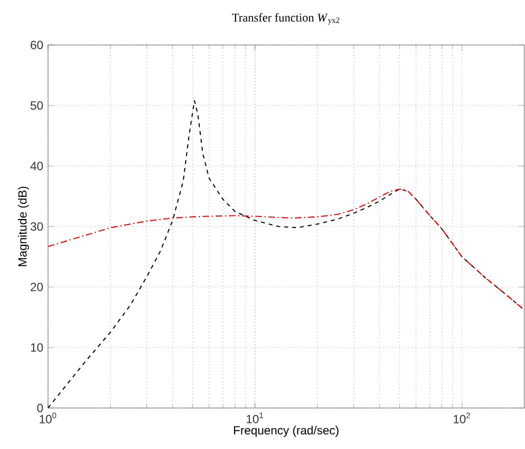 This screenshot has width=525, height=449. Describe the element at coordinates (36, 166) in the screenshot. I see `y-tick-label: 40` at that location.